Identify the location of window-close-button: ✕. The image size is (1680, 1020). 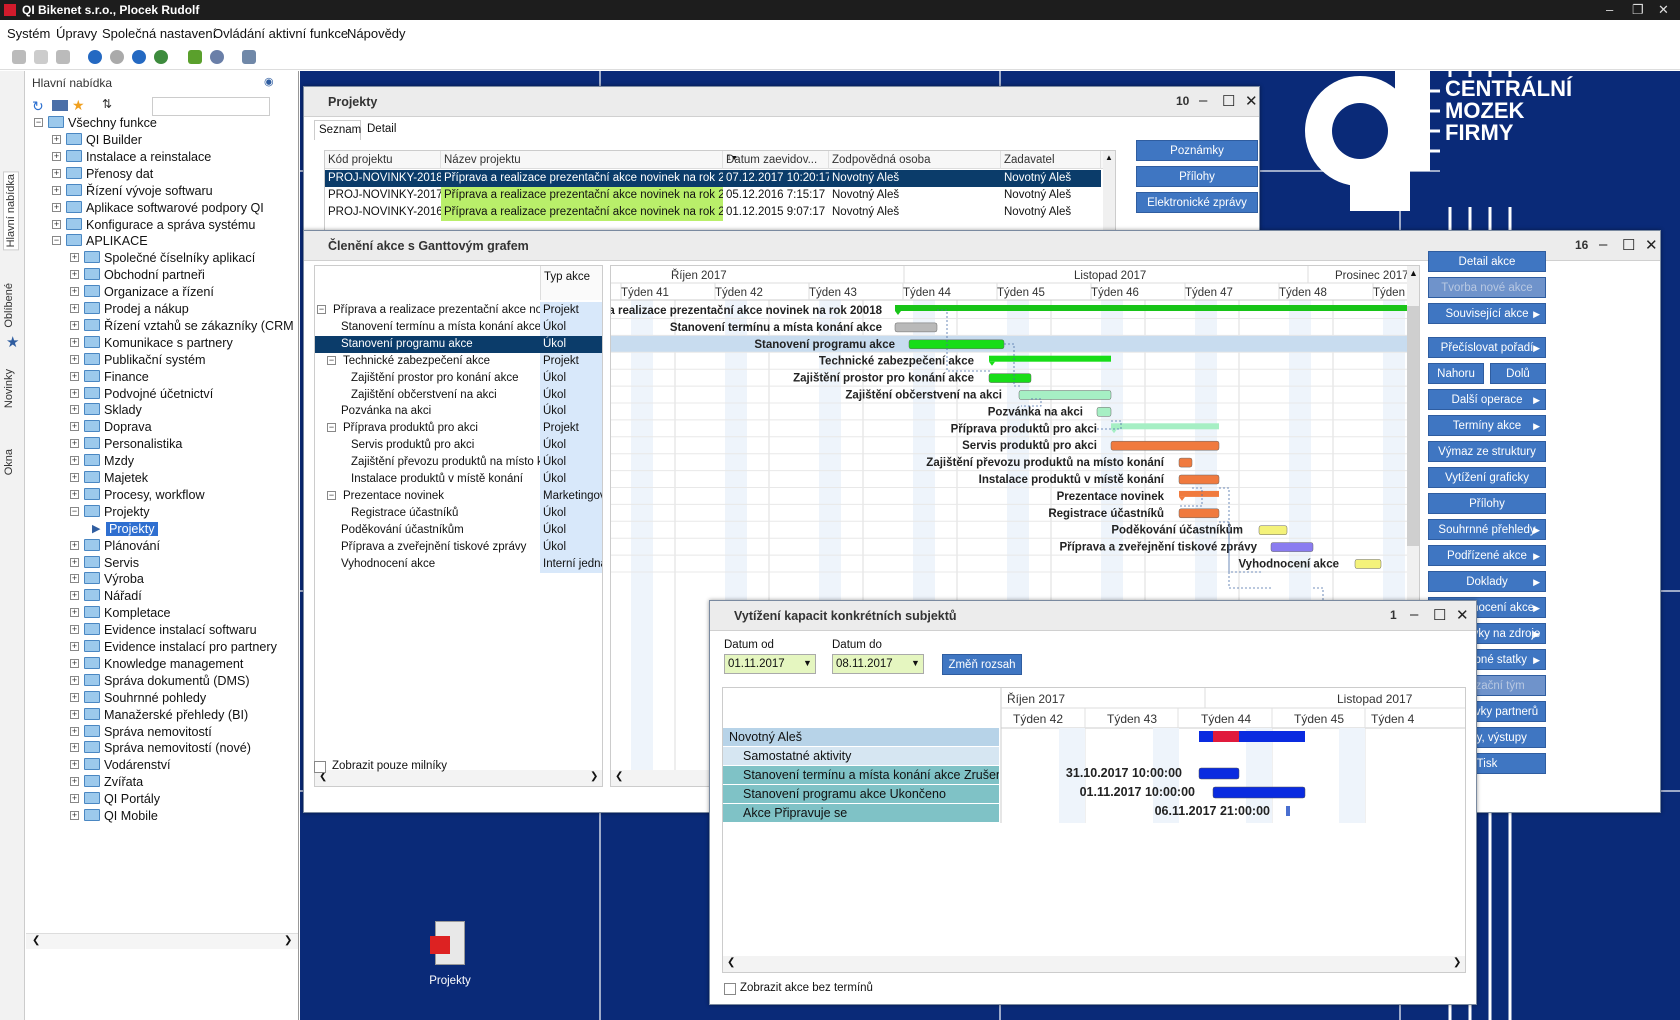
(1462, 615).